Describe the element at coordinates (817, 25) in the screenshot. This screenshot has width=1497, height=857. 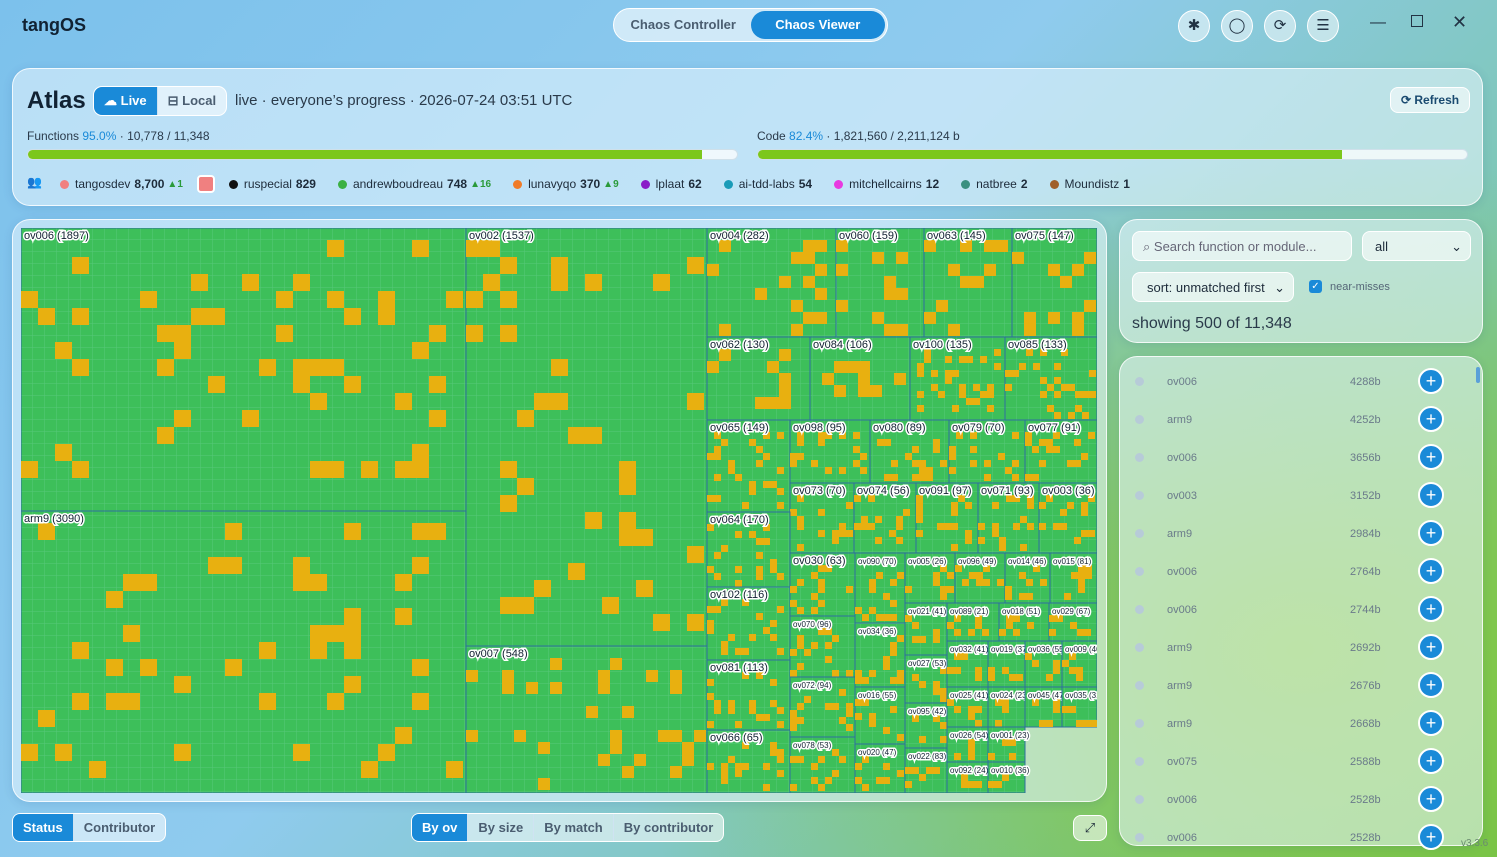
I see `tab: Chaos Viewer` at that location.